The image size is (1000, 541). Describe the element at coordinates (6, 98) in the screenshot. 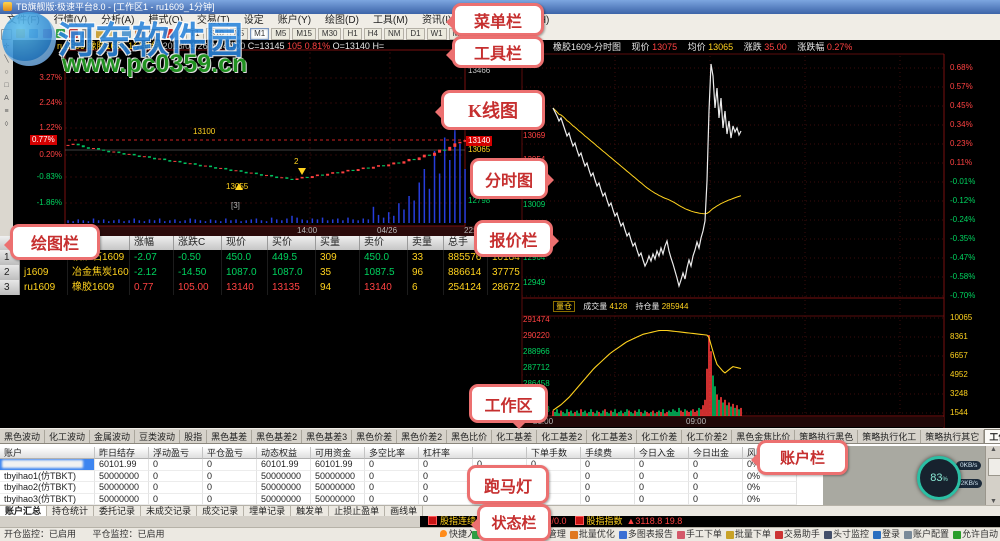

I see `text-tool-icon: A` at that location.